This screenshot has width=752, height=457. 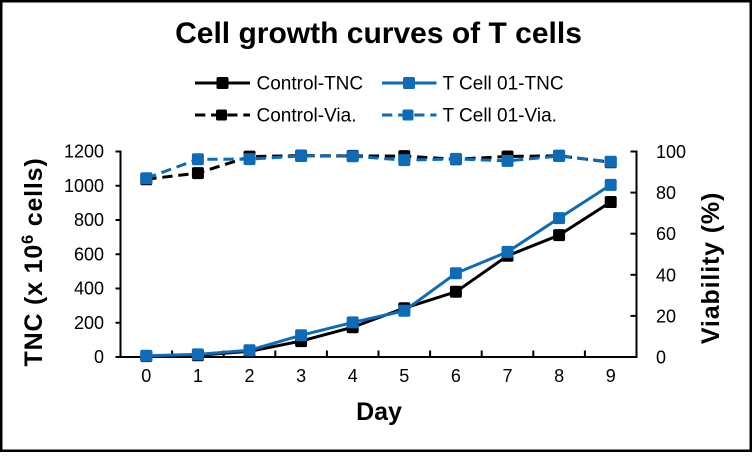 I want to click on svg-text: Day, so click(x=379, y=412).